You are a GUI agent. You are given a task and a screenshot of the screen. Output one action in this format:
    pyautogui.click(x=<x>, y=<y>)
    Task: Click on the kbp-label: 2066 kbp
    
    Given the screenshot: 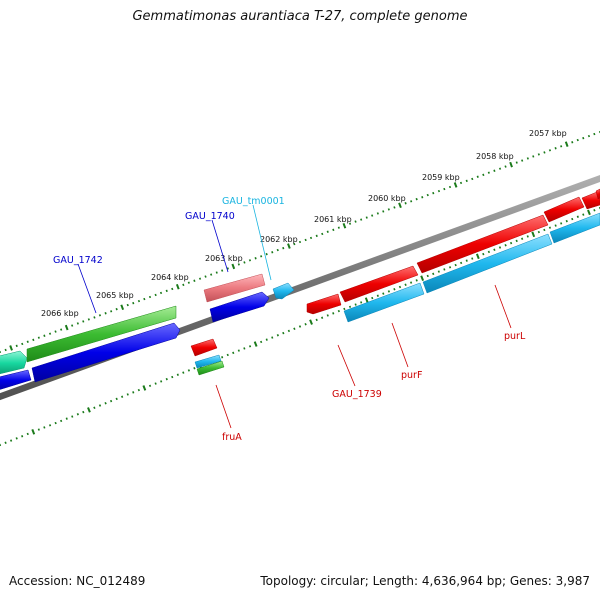 What is the action you would take?
    pyautogui.click(x=60, y=313)
    